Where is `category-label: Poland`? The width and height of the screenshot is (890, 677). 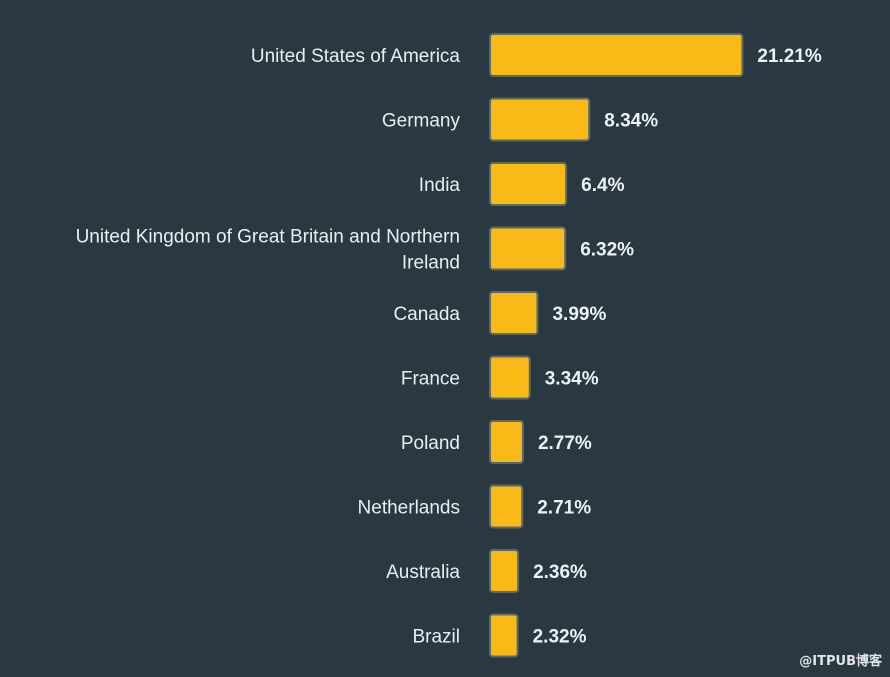
category-label: Poland is located at coordinates (430, 443).